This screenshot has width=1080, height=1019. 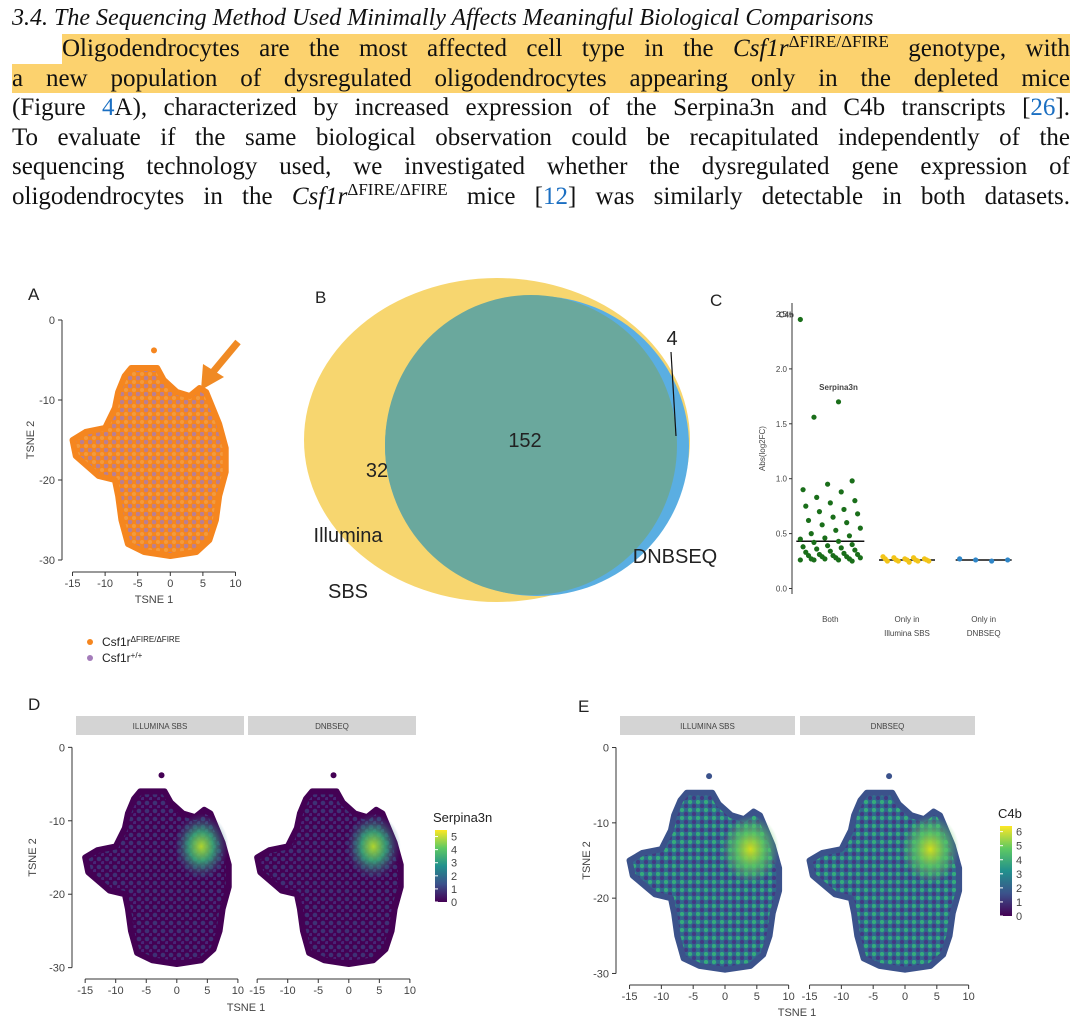 I want to click on citation-link: 26, so click(x=1043, y=107).